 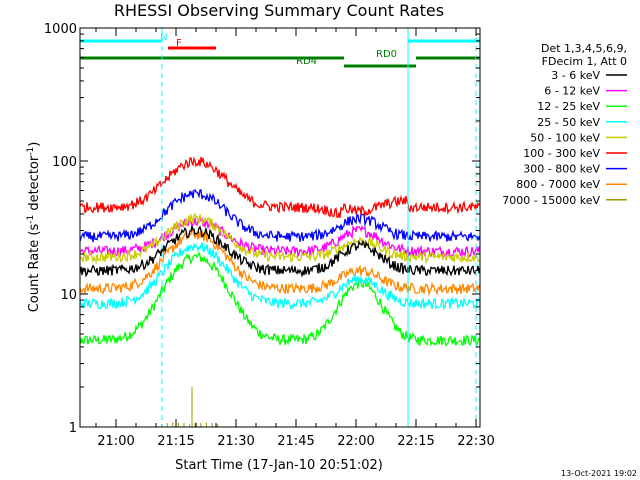 I want to click on x-tick-label: 21:30, so click(x=235, y=441).